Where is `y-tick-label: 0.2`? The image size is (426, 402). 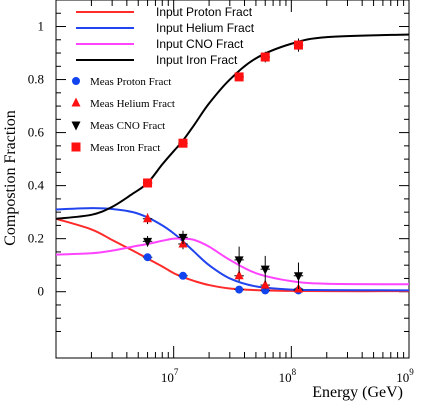
y-tick-label: 0.2 is located at coordinates (36, 238).